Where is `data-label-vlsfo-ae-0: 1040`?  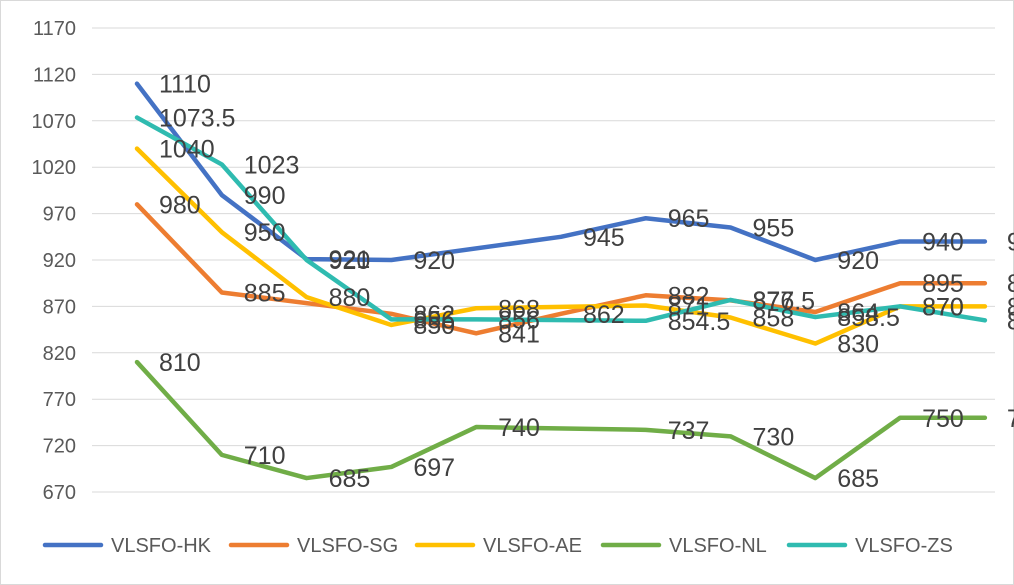 data-label-vlsfo-ae-0: 1040 is located at coordinates (187, 150).